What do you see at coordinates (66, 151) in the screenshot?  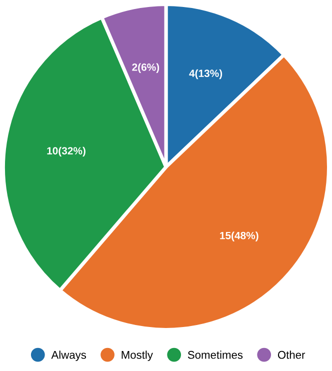 I see `data-label: 10(32%)` at bounding box center [66, 151].